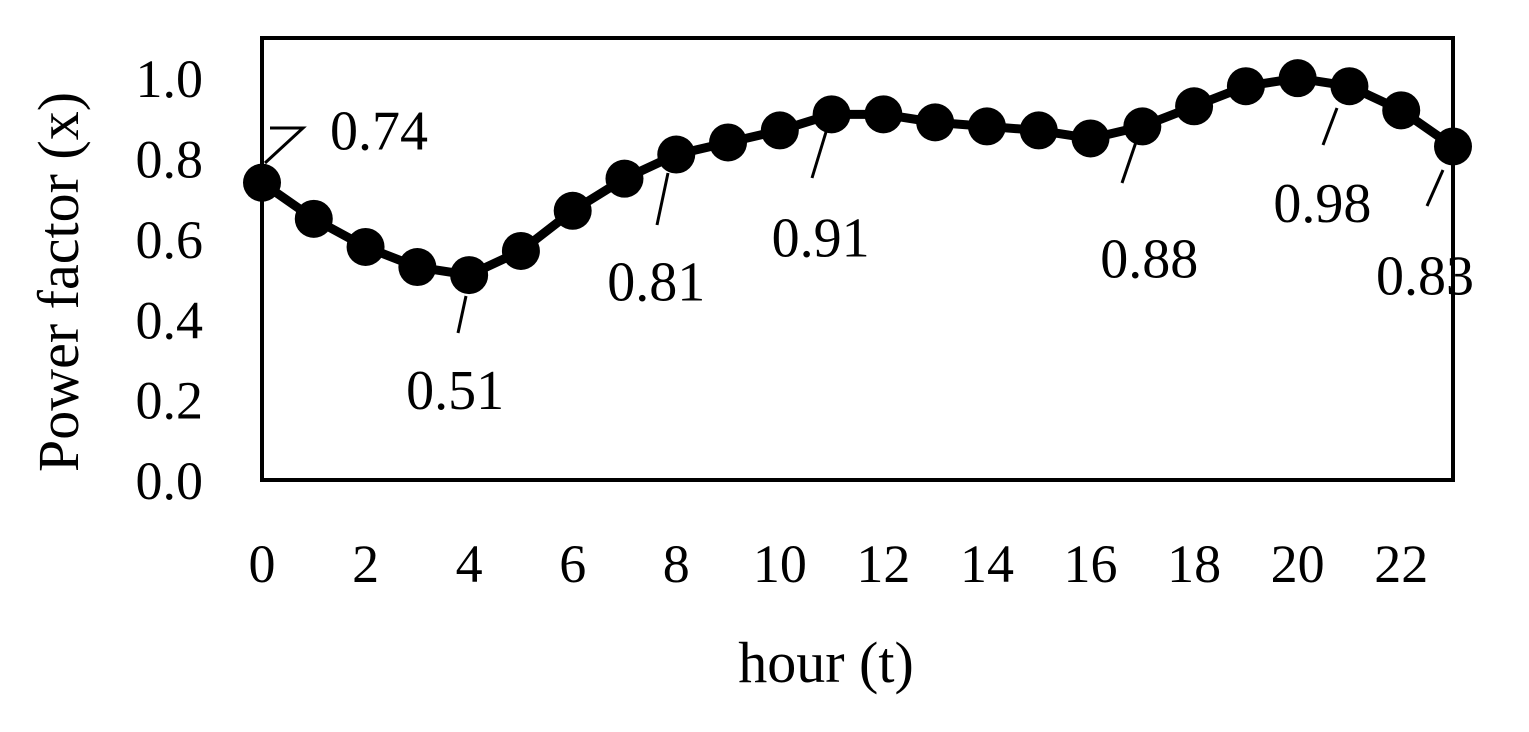 This screenshot has height=732, width=1529. I want to click on y-axis-title: Power factor (x), so click(58, 282).